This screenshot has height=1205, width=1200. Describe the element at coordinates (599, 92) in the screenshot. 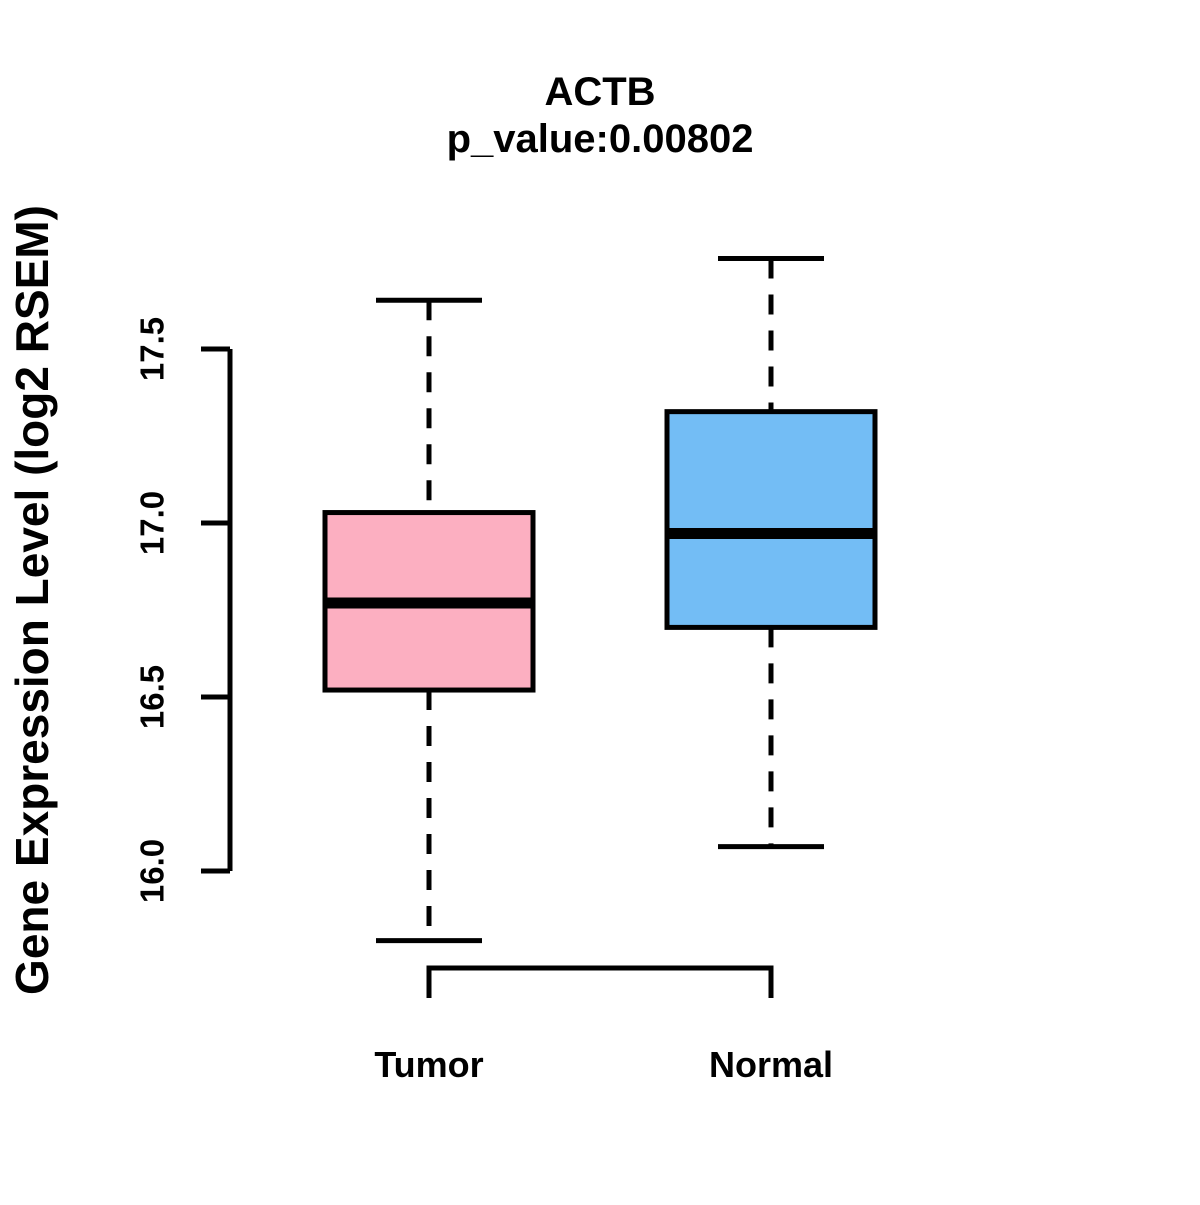

I see `chart-title: ACTB` at that location.